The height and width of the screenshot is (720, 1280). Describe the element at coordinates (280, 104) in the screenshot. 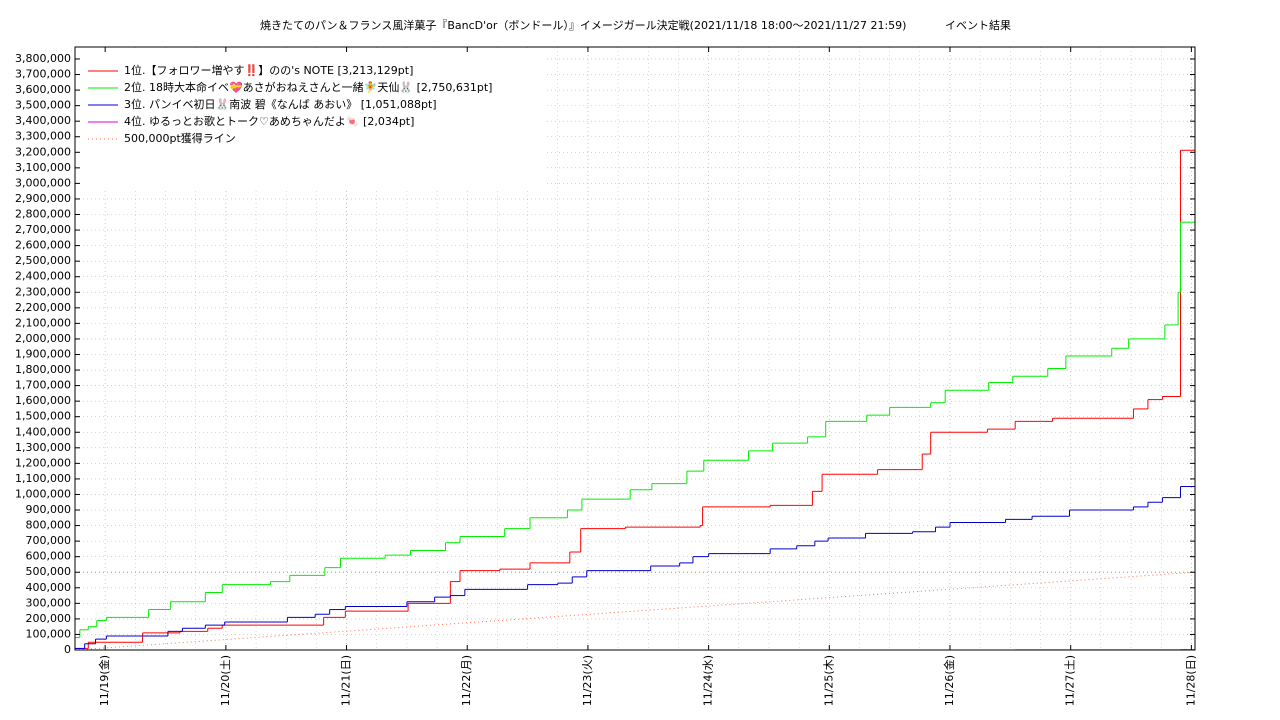

I see `legend-label: 3位. パンイベ初日🐰南波 碧《なんば あおい》 [1,051,088pt]` at that location.